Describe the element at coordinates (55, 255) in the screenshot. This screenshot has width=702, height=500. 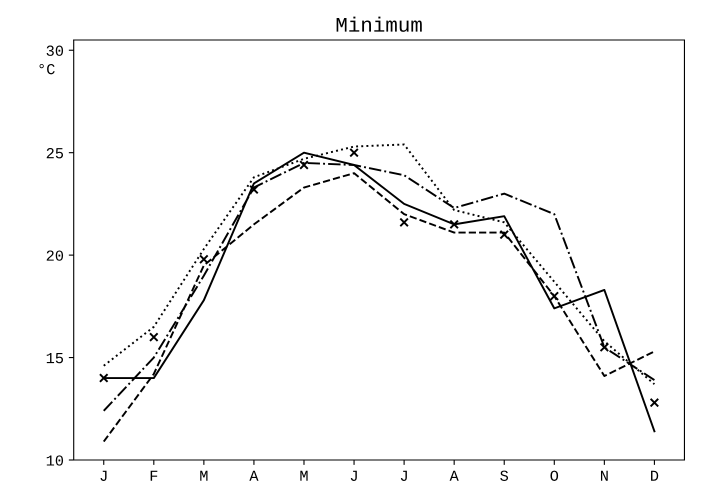
I see `y-tick-label: 20` at that location.